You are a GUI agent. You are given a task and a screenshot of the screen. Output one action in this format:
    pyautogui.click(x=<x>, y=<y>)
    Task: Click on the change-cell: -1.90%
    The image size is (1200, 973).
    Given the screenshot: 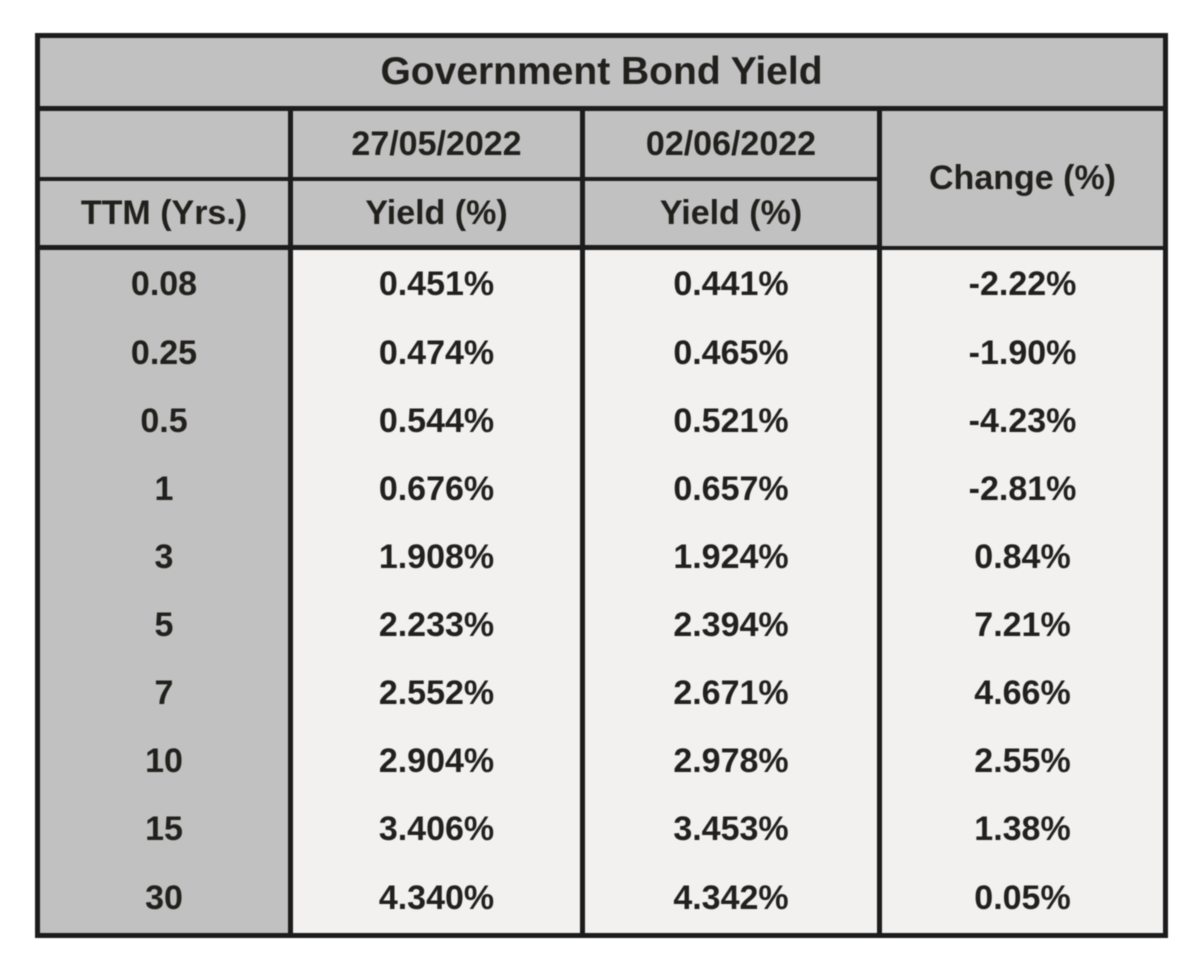 What is the action you would take?
    pyautogui.click(x=1022, y=353)
    